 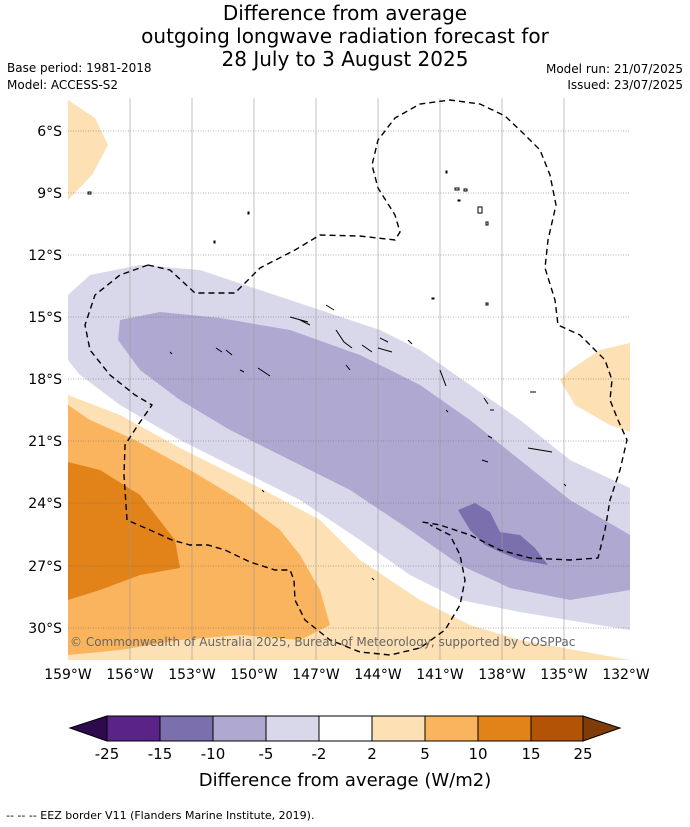 I want to click on model-name: Model: ACCESS-S2, so click(x=63, y=85).